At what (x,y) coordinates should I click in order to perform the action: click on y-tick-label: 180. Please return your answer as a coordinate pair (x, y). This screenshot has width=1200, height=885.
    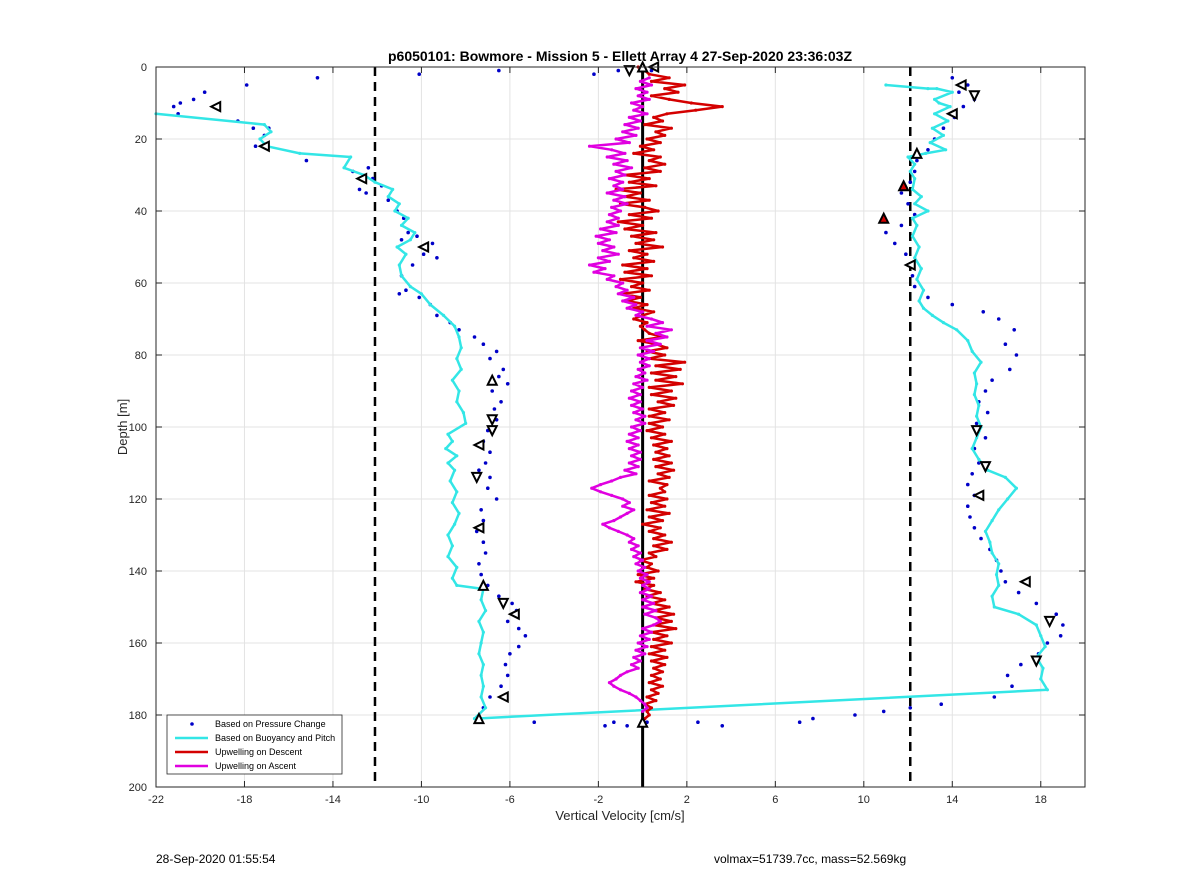
    Looking at the image, I should click on (138, 716).